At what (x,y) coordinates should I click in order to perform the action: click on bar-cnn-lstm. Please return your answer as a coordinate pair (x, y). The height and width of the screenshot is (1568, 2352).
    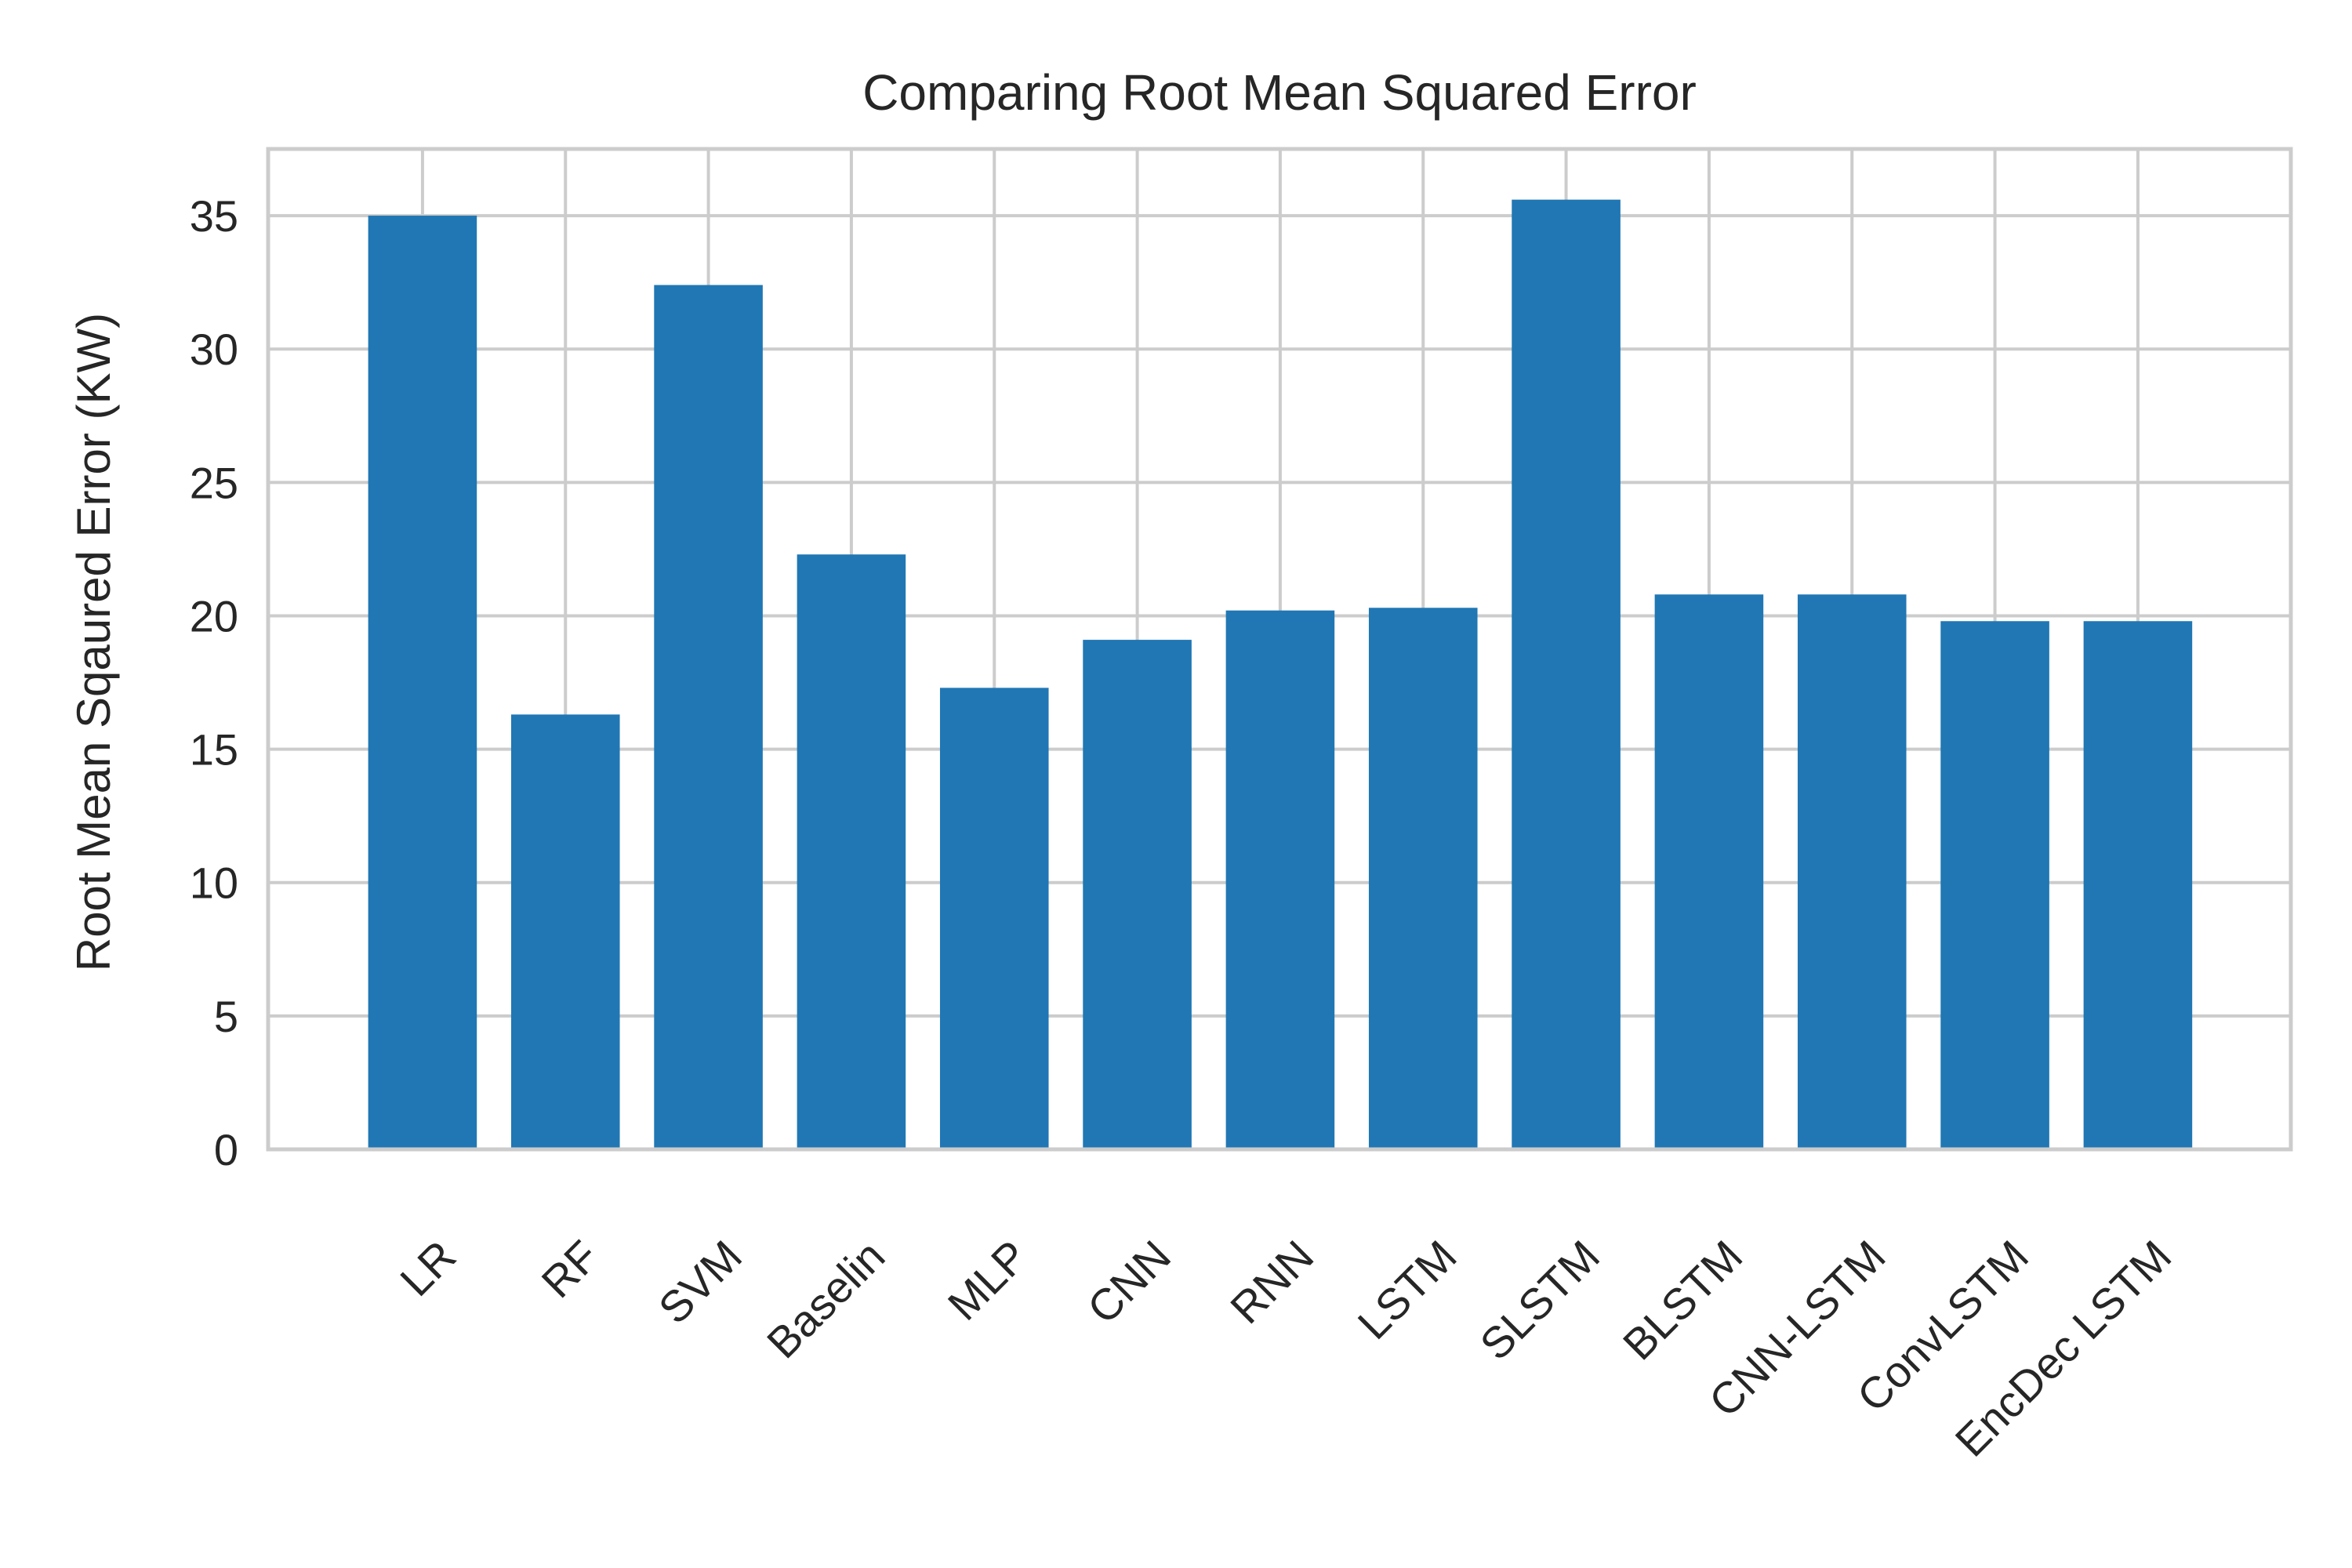
    Looking at the image, I should click on (1852, 872).